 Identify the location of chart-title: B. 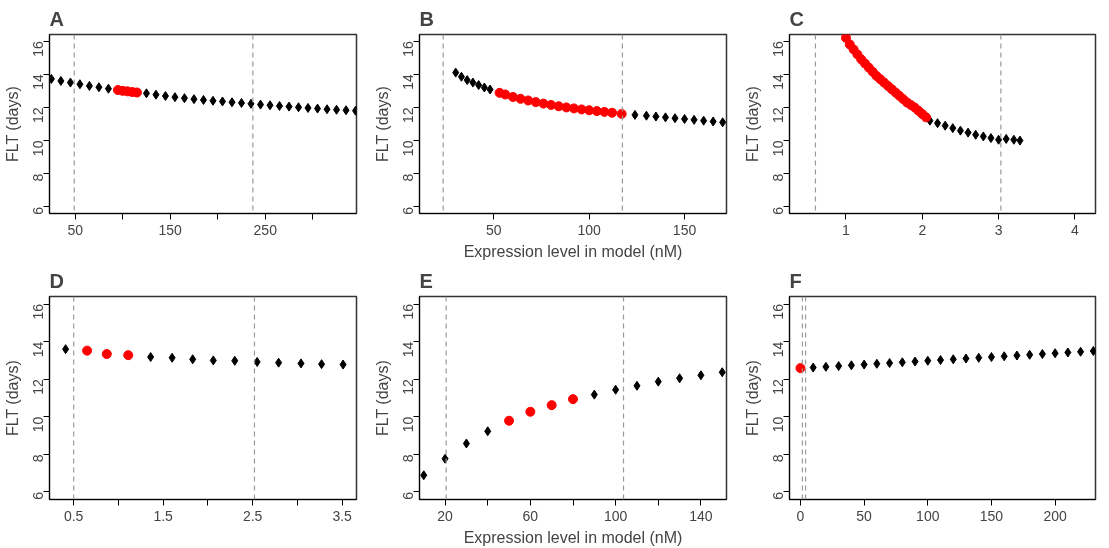
(426, 18).